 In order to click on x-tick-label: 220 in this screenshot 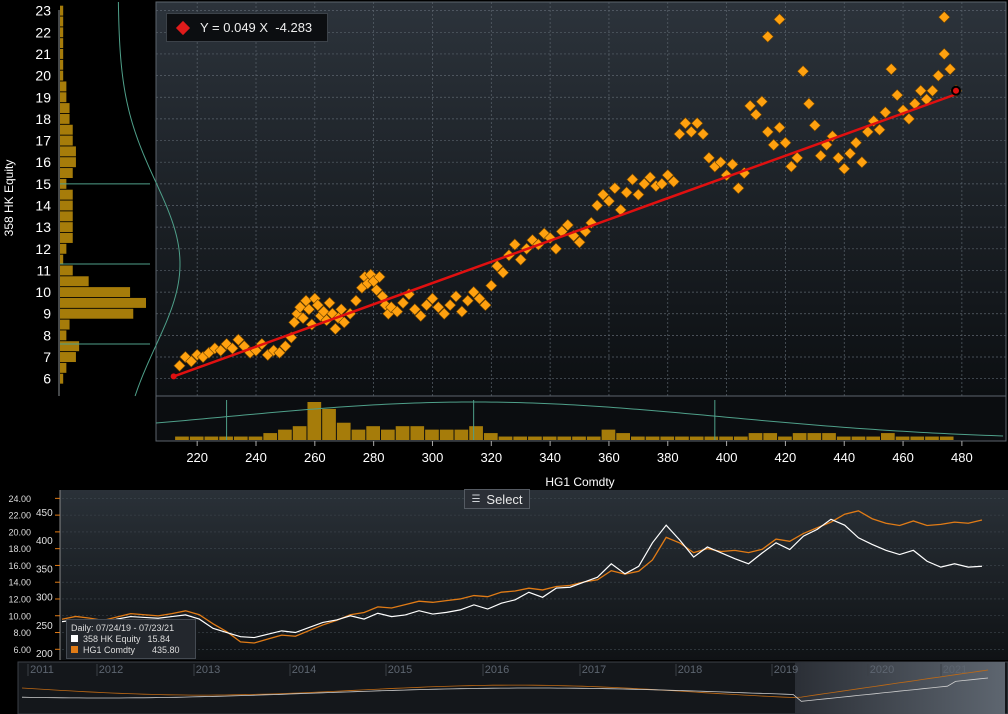, I will do `click(197, 457)`.